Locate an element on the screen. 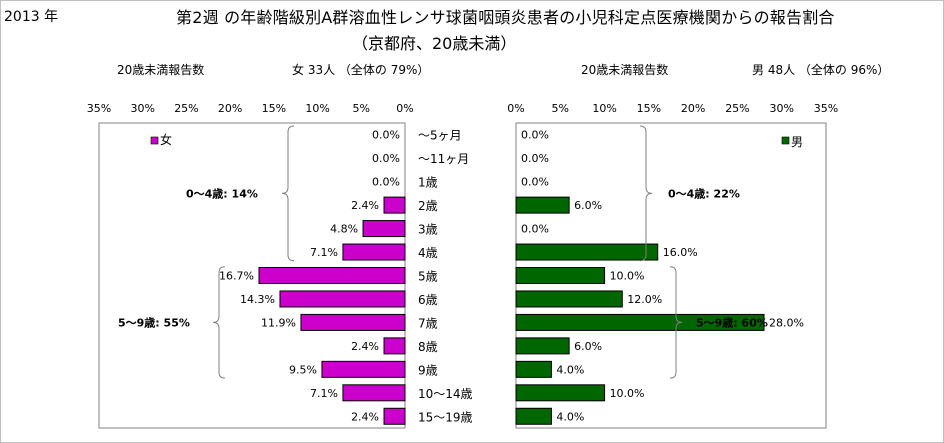 The width and height of the screenshot is (944, 443). female-x-tick-label: 30% is located at coordinates (142, 108).